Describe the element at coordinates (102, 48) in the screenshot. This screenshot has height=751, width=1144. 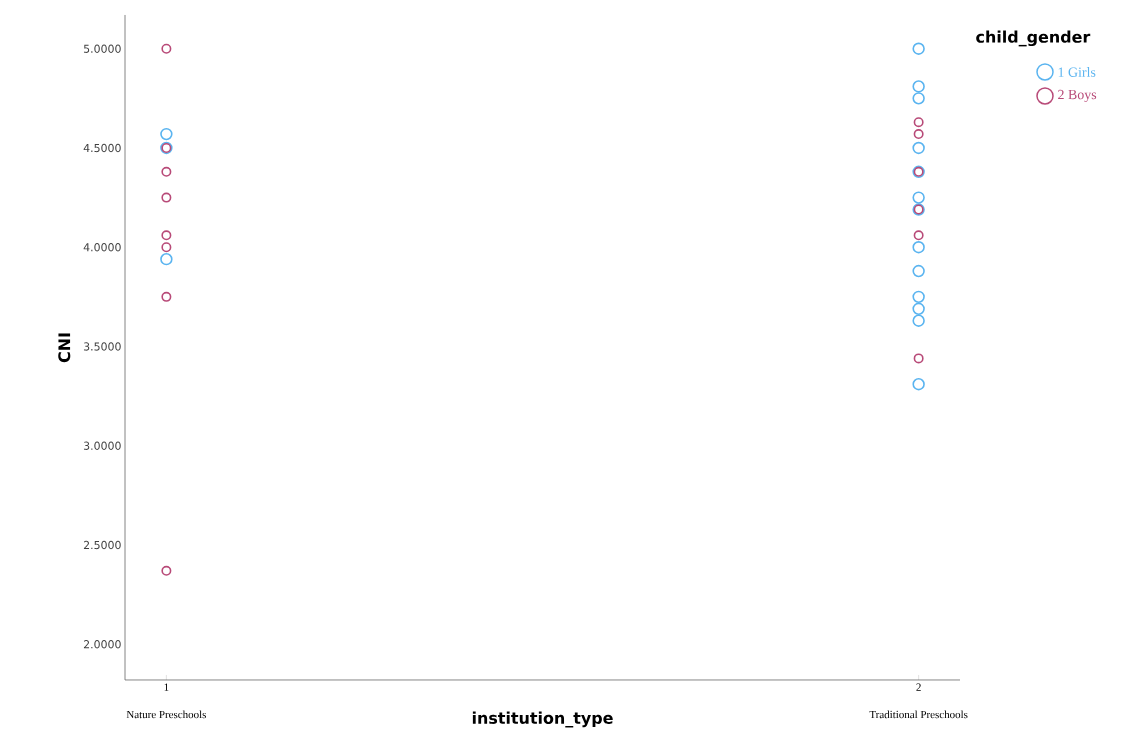
I see `y-tick-label: 5.0000` at that location.